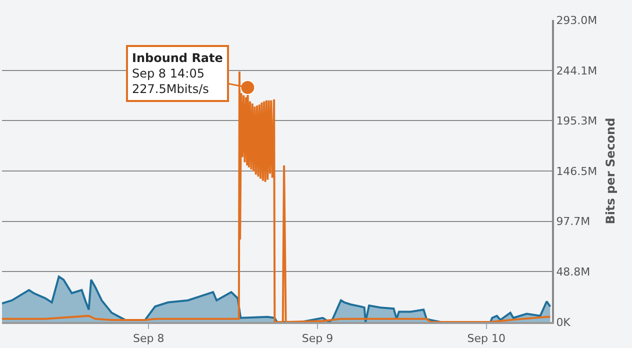  What do you see at coordinates (577, 171) in the screenshot?
I see `y-tick-label: 146.5M` at bounding box center [577, 171].